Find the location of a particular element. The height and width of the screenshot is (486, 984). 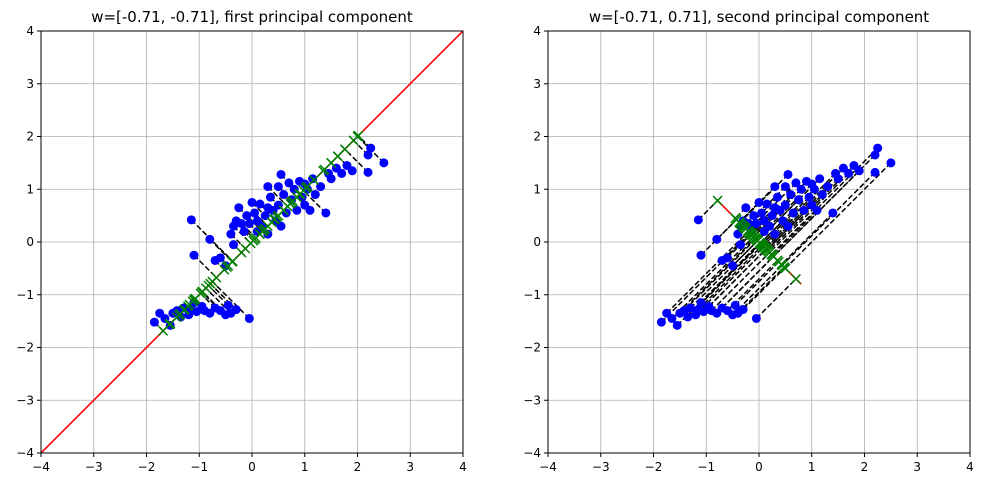

y-tick-label: −3 is located at coordinates (25, 400).